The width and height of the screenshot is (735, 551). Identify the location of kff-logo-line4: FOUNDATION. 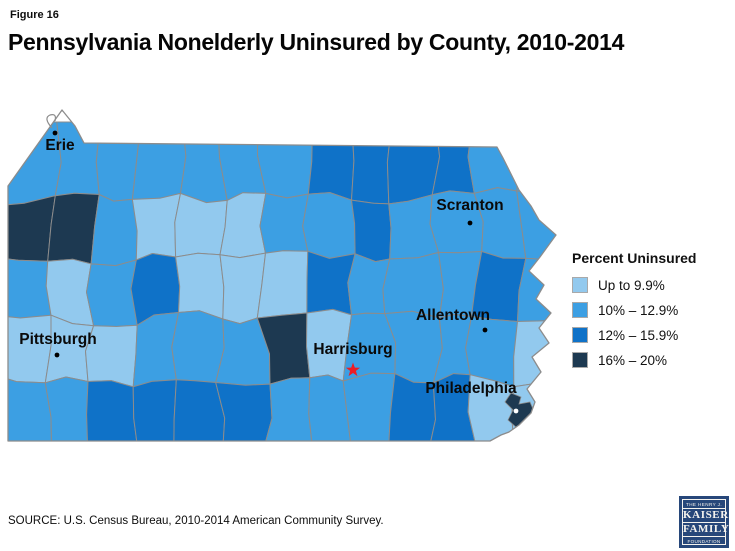
(704, 541).